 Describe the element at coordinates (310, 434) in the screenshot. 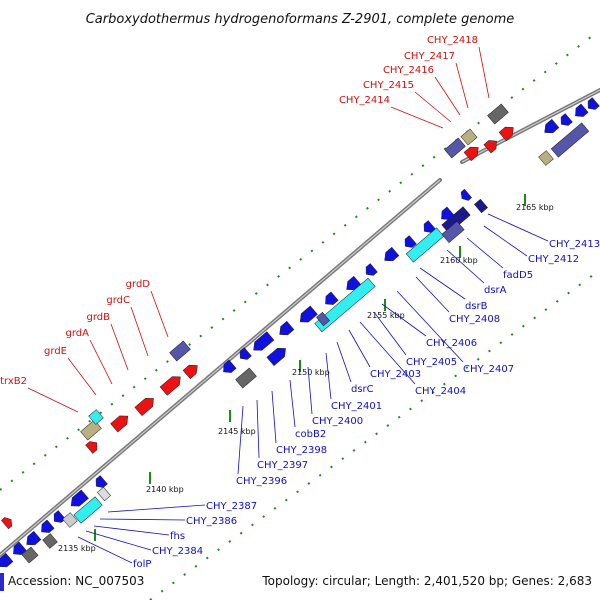

I see `gene-label-reverse: cobB2` at that location.